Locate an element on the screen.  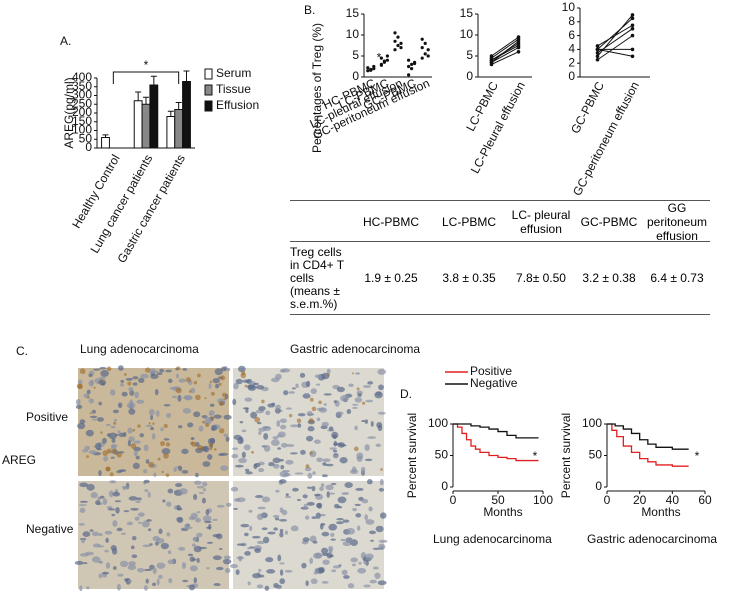
bar is located at coordinates (138, 124).